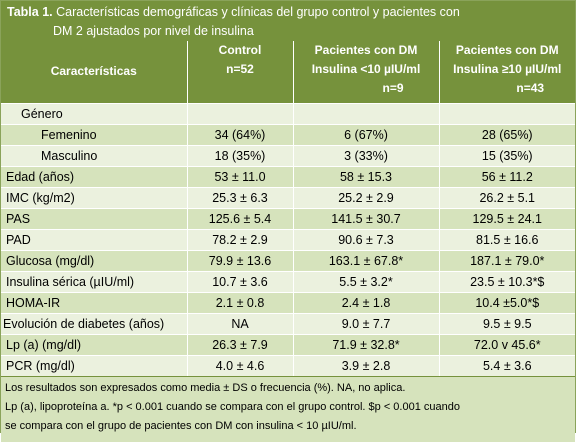  Describe the element at coordinates (94, 72) in the screenshot. I see `header-characteristics: Características` at that location.